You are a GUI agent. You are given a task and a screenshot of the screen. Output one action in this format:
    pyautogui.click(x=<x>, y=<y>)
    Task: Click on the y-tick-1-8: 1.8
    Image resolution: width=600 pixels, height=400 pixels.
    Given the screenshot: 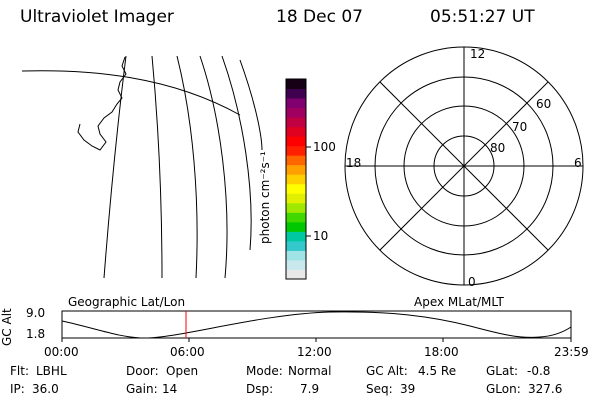 What is the action you would take?
    pyautogui.click(x=36, y=334)
    